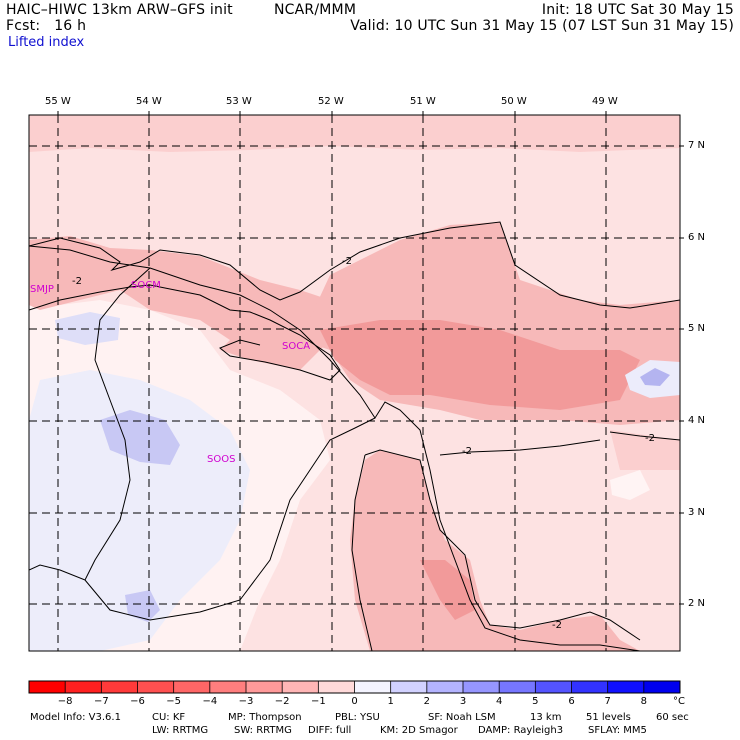 This screenshot has width=740, height=740. Describe the element at coordinates (546, 717) in the screenshot. I see `info-res: 13 km` at that location.